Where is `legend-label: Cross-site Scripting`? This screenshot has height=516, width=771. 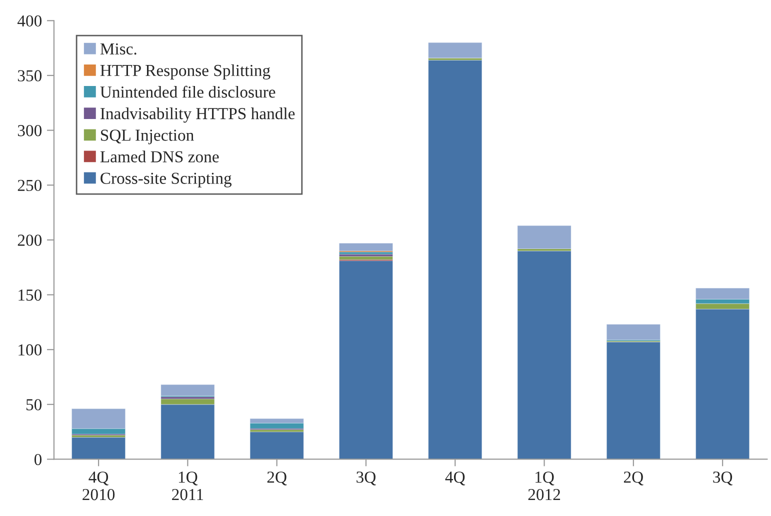
legend-label: Cross-site Scripting is located at coordinates (166, 180).